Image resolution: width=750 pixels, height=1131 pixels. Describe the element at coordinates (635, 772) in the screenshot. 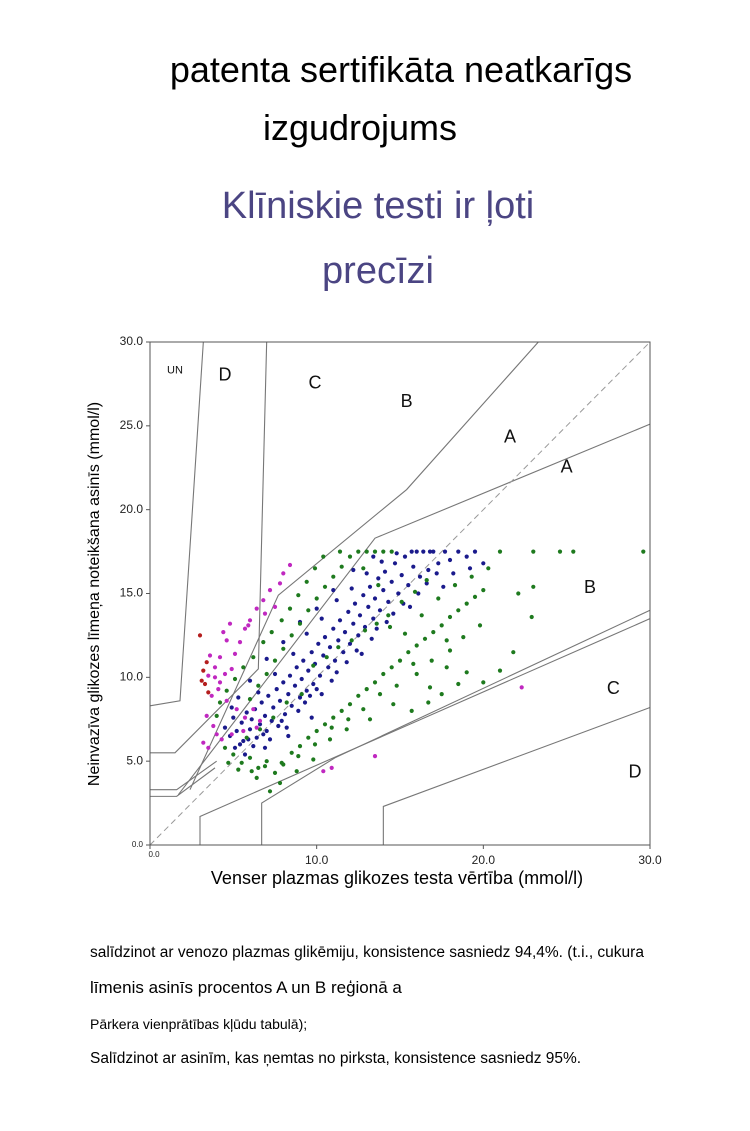

I see `zone-label: D` at that location.